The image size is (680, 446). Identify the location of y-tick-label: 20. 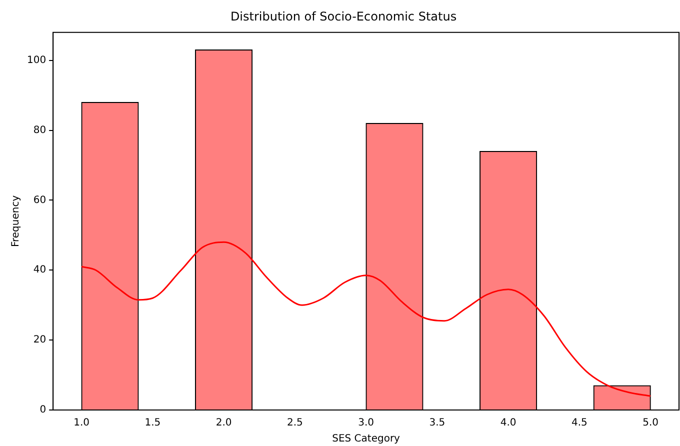
(39, 340).